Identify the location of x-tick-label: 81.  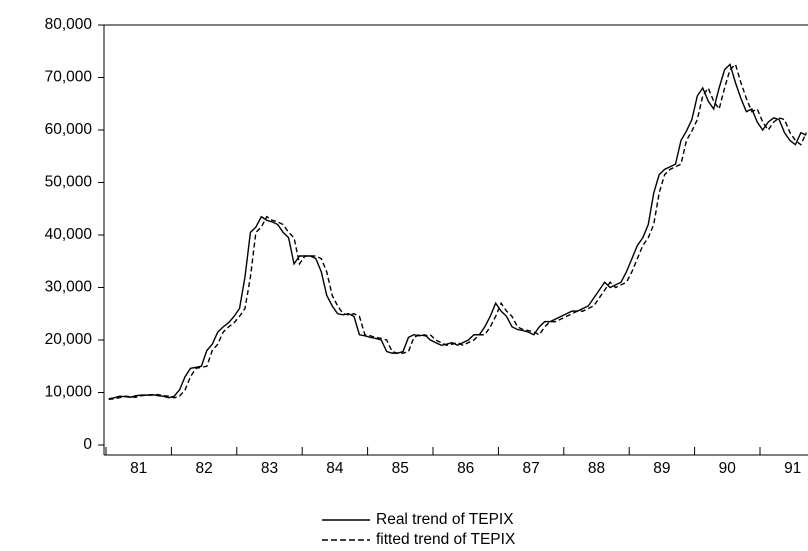
(138, 468).